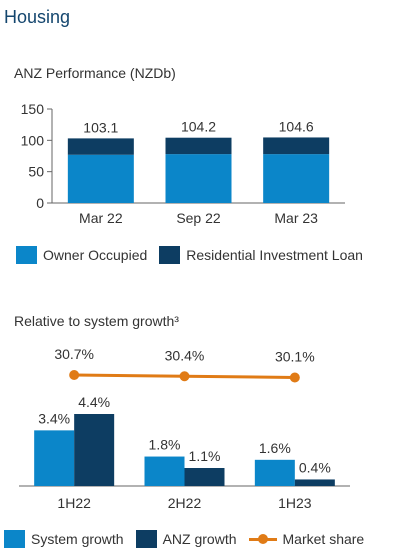 The height and width of the screenshot is (552, 400). What do you see at coordinates (96, 321) in the screenshot?
I see `chart2-title: Relative to system growth³` at bounding box center [96, 321].